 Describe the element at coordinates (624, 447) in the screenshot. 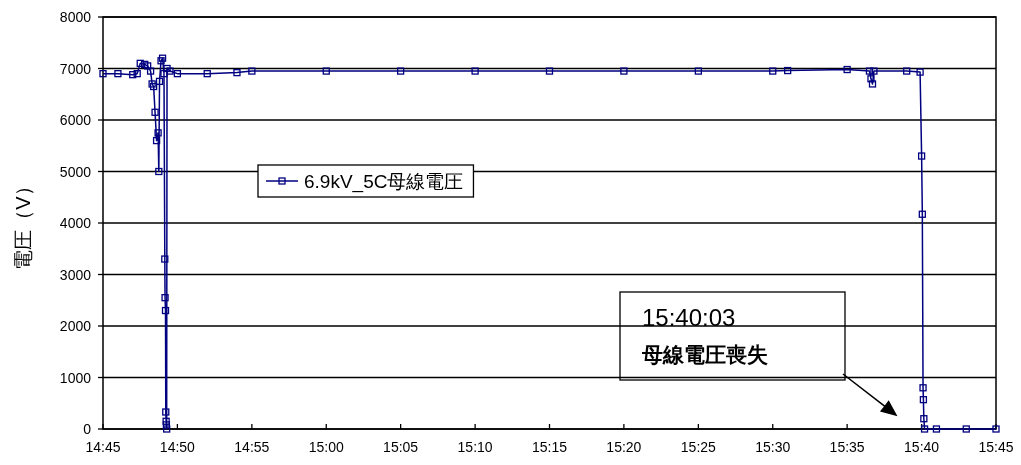

I see `x-tick-label: 15:20` at that location.